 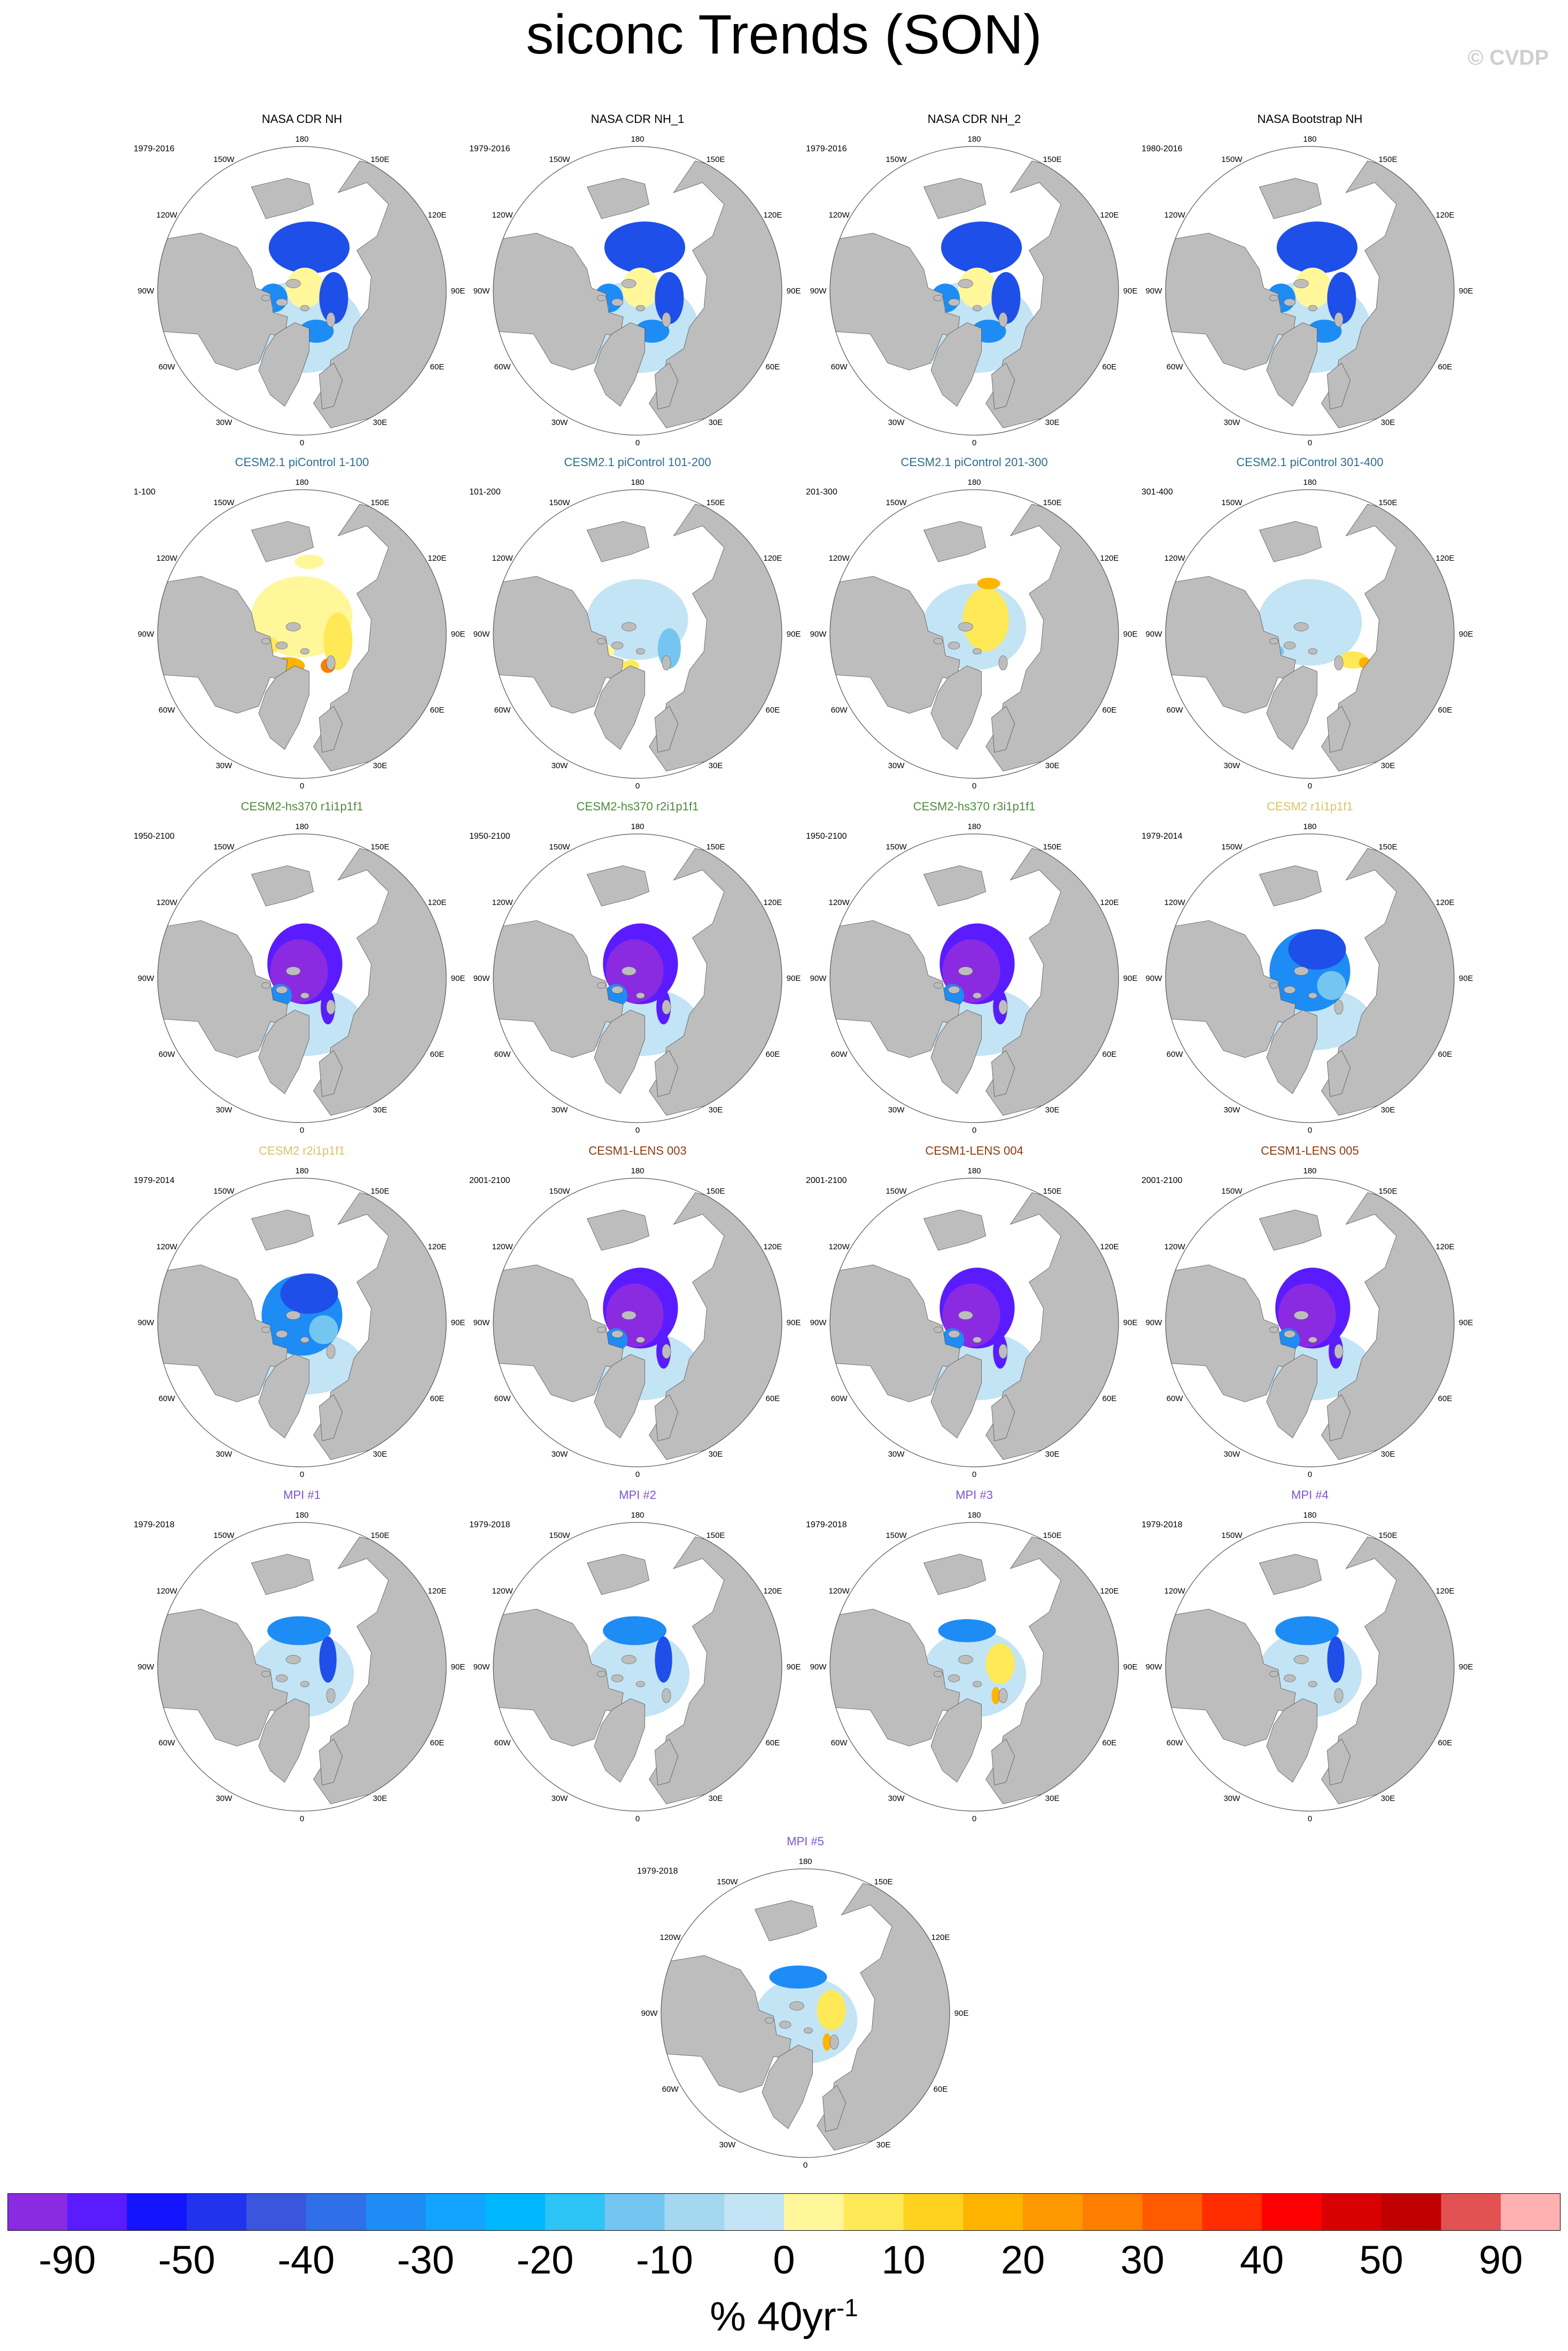 What do you see at coordinates (784, 2316) in the screenshot?
I see `colorbar-units-label: % 40yr-1` at bounding box center [784, 2316].